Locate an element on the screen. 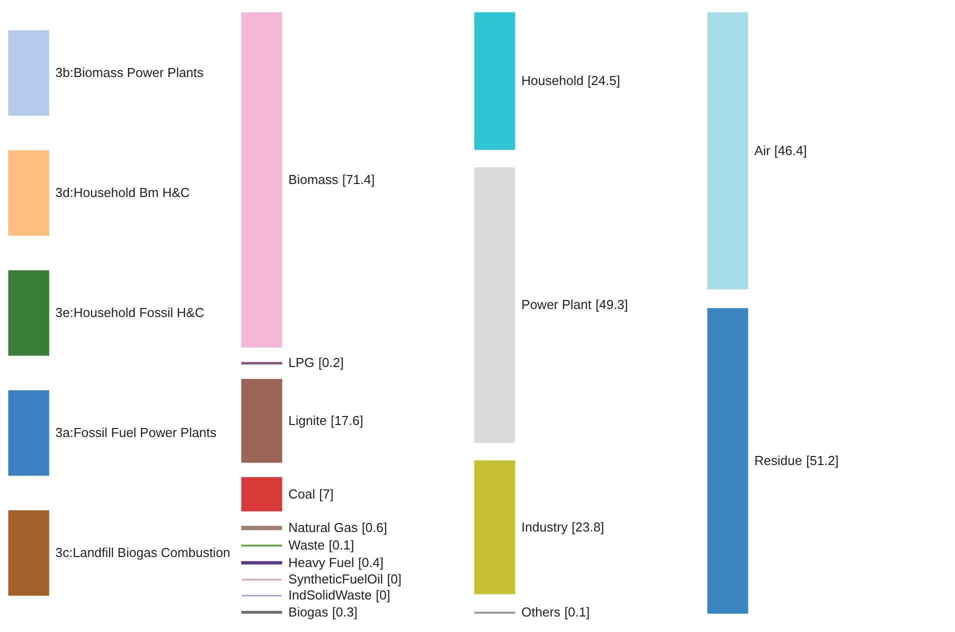 Image resolution: width=955 pixels, height=632 pixels. category-label: LPG is located at coordinates (301, 362).